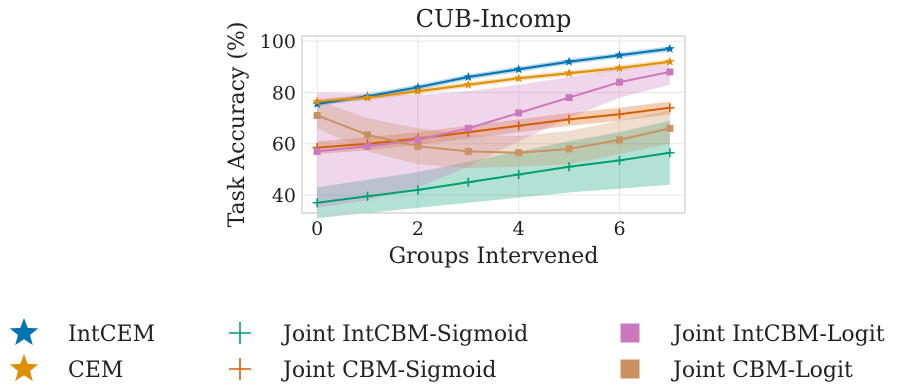  I want to click on x-axis-label: Groups Intervened, so click(494, 256).